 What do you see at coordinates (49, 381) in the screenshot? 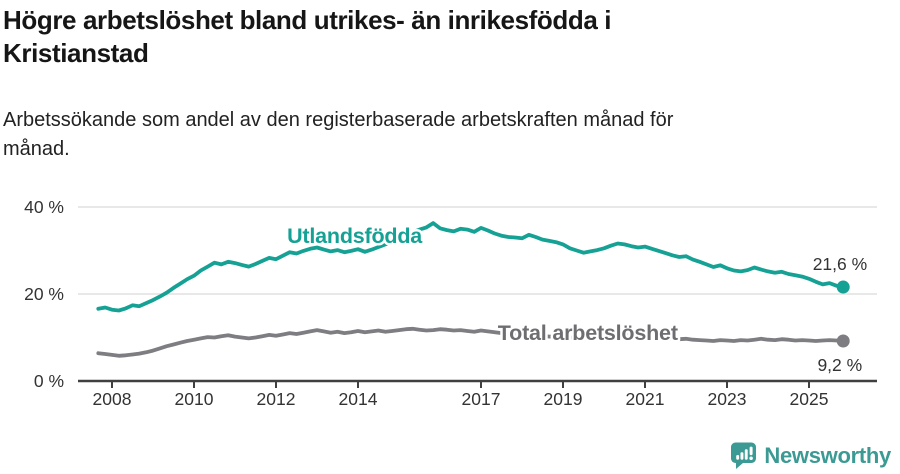
I see `y-tick-label-0: 0 %` at bounding box center [49, 381].